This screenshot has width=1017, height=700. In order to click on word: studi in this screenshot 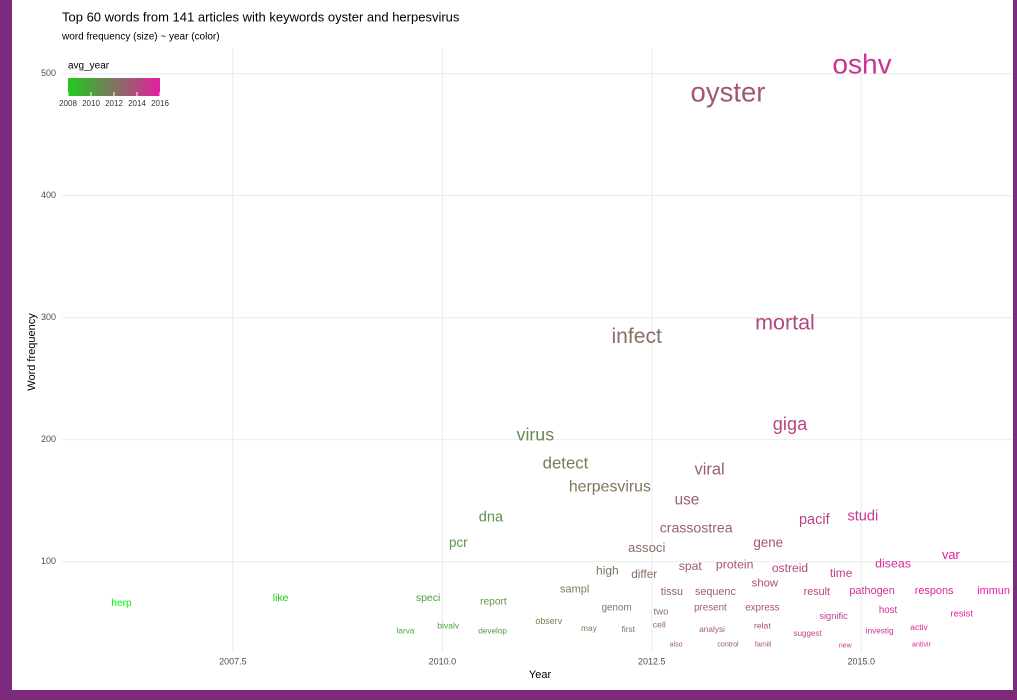, I will do `click(862, 516)`.